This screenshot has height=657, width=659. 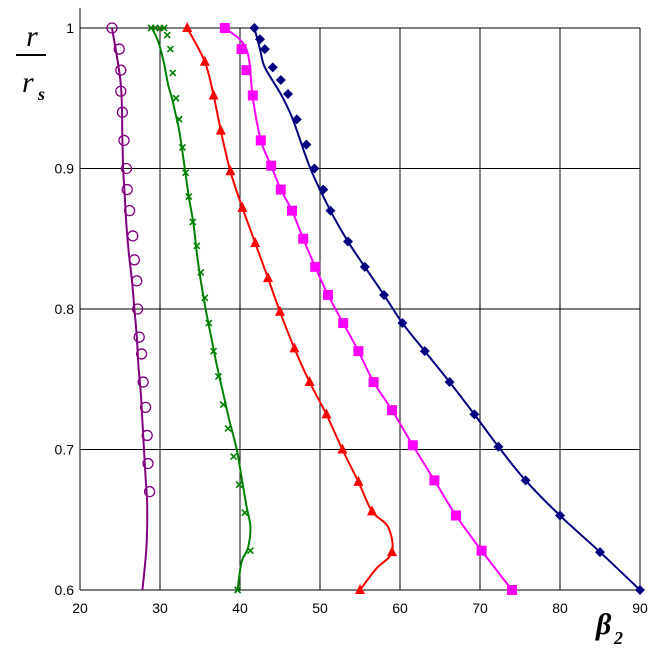 I want to click on y-tick-label: 0.8, so click(x=65, y=309).